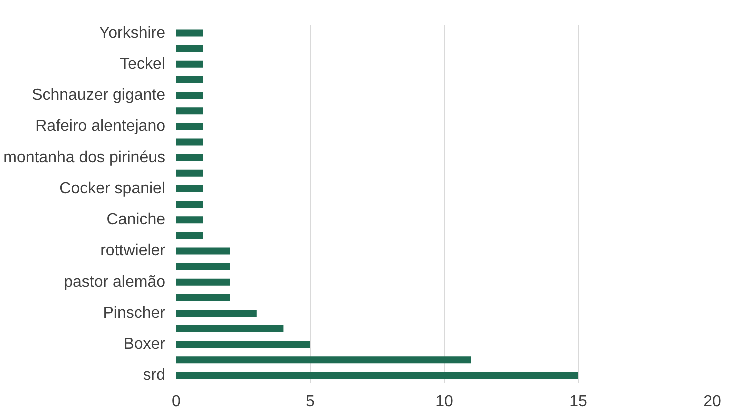 Image resolution: width=754 pixels, height=411 pixels. I want to click on y-tick-label: Boxer, so click(145, 345).